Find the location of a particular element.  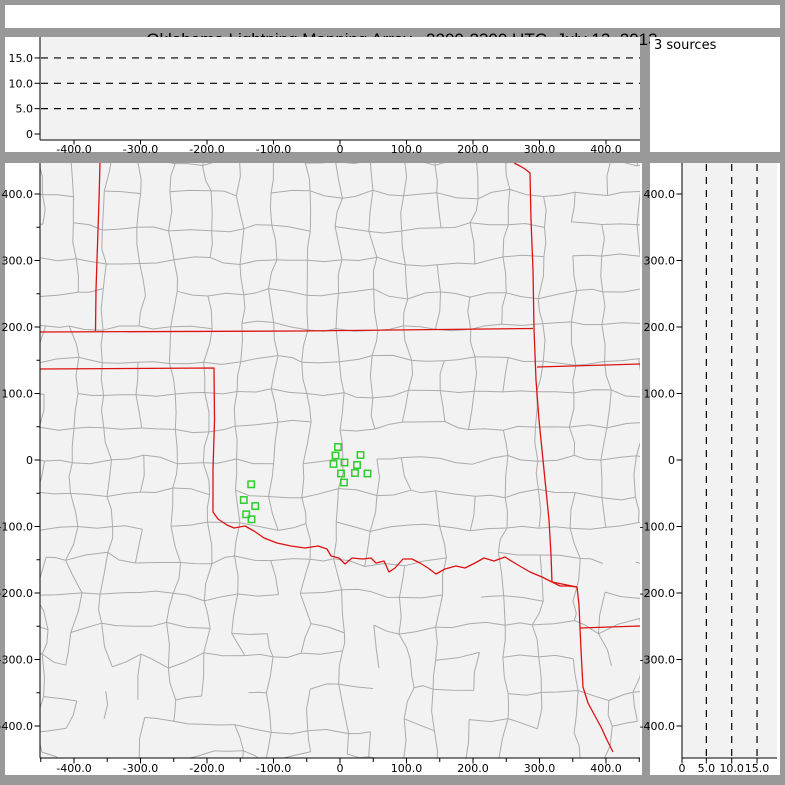

ns-altitude-plot-area is located at coordinates (729, 460).